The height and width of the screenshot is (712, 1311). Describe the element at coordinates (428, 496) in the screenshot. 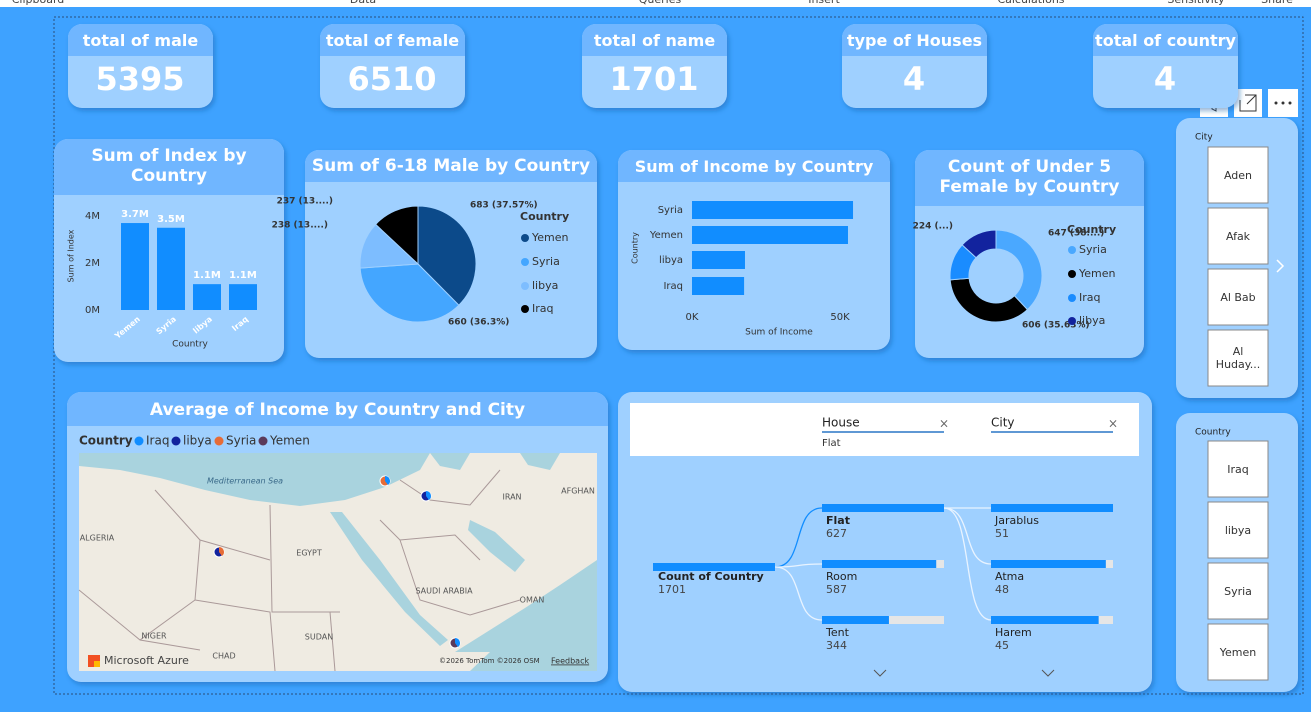

I see `map-bubble-part` at that location.